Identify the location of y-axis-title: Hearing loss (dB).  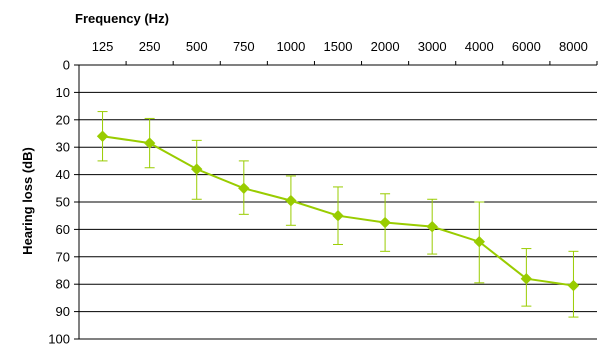
(27, 201).